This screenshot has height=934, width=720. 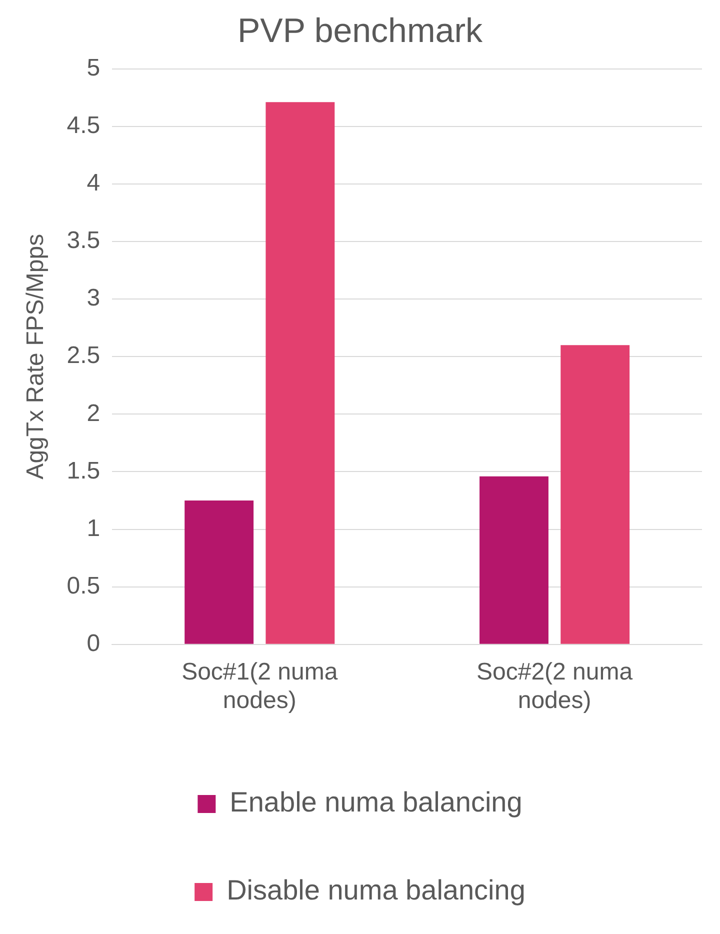 What do you see at coordinates (83, 586) in the screenshot?
I see `y-tick-label: 0.5` at bounding box center [83, 586].